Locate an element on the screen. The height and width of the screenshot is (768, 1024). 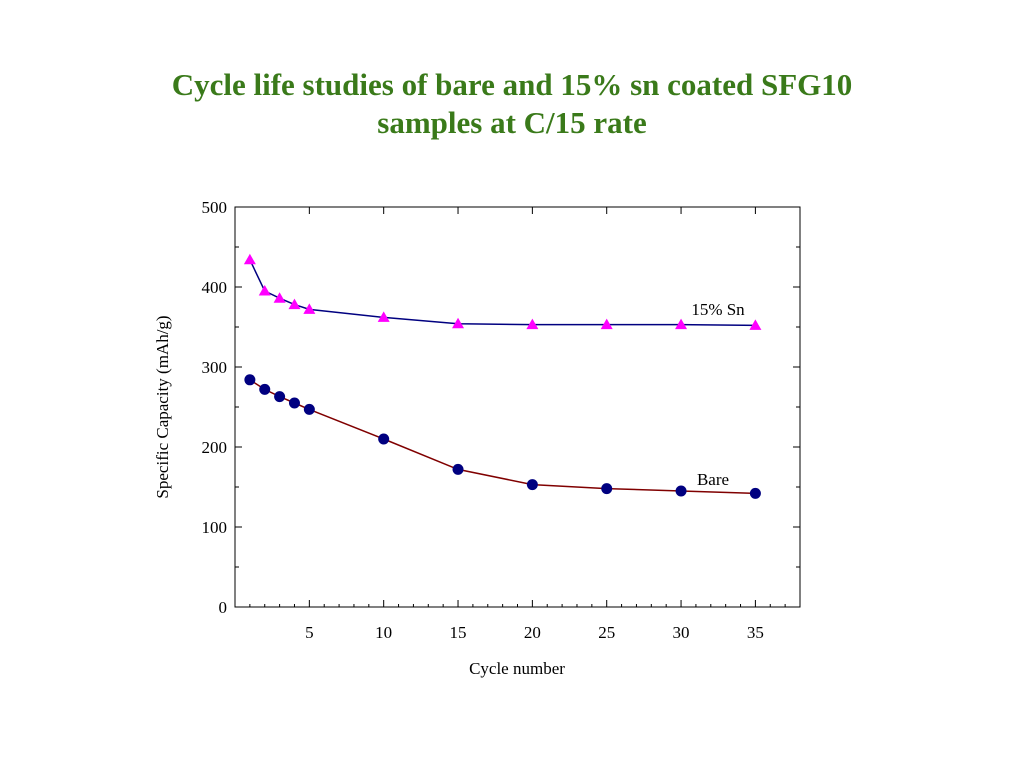
series-label-bare: Bare is located at coordinates (713, 479).